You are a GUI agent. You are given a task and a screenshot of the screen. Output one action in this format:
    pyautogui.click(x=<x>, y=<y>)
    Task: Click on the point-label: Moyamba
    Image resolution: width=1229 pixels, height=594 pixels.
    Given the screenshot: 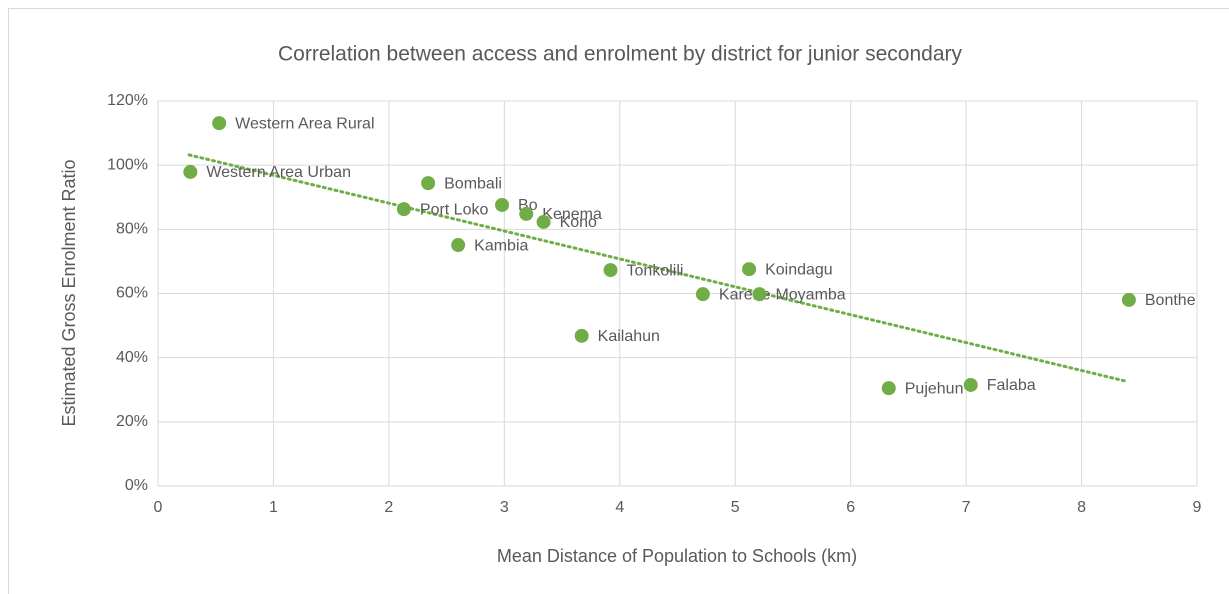 What is the action you would take?
    pyautogui.click(x=810, y=294)
    